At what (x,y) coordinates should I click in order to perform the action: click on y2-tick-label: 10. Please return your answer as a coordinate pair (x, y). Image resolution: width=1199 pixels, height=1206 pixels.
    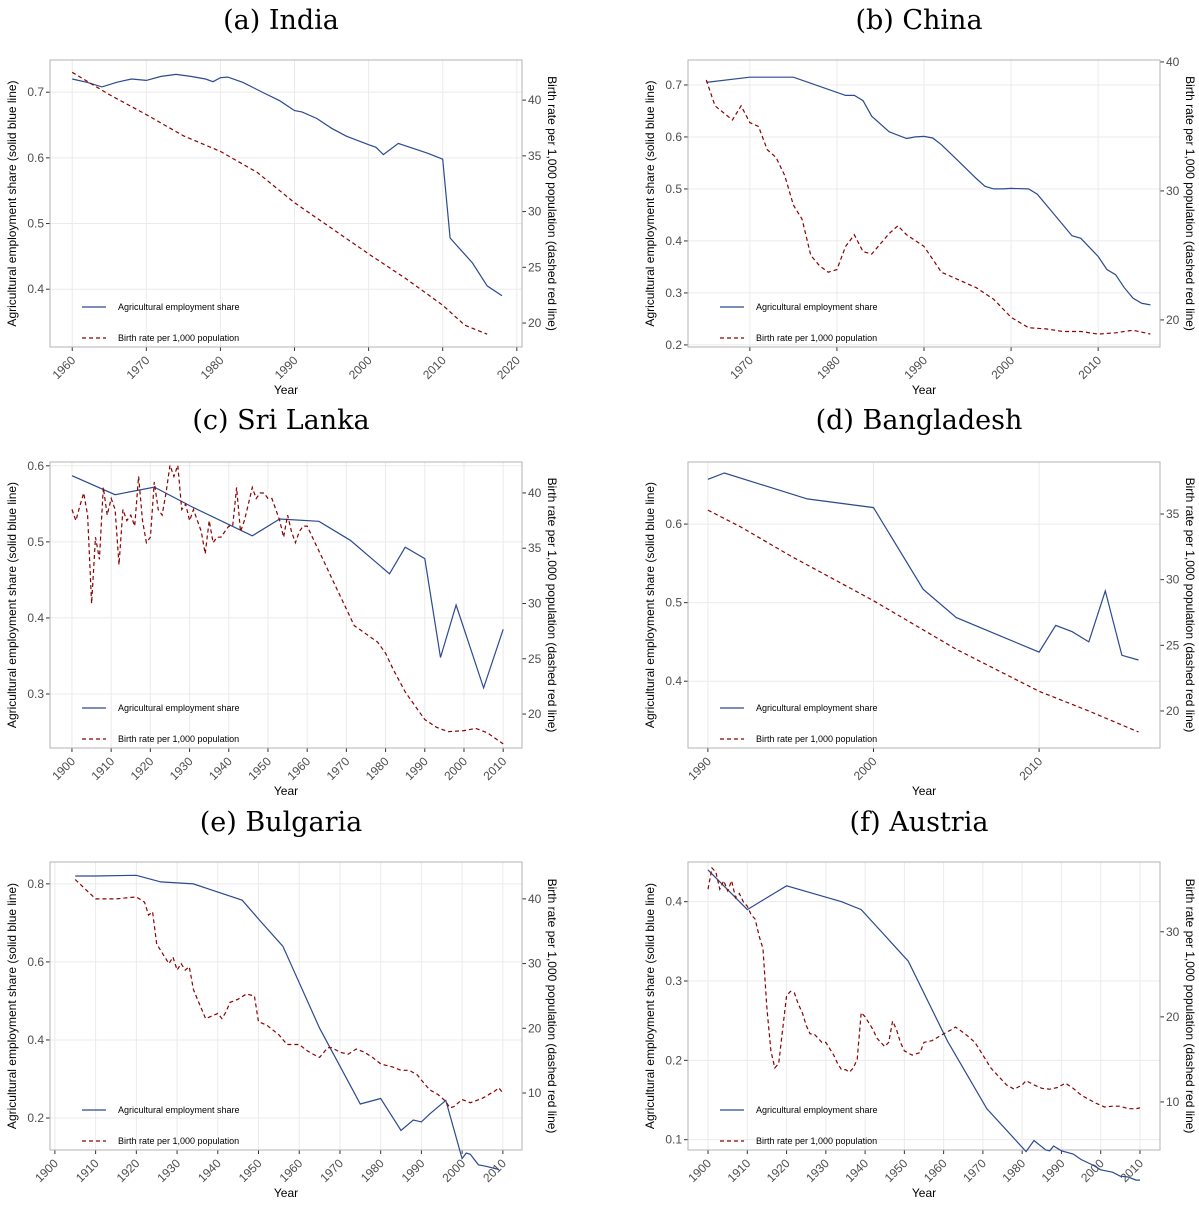
    Looking at the image, I should click on (535, 1093).